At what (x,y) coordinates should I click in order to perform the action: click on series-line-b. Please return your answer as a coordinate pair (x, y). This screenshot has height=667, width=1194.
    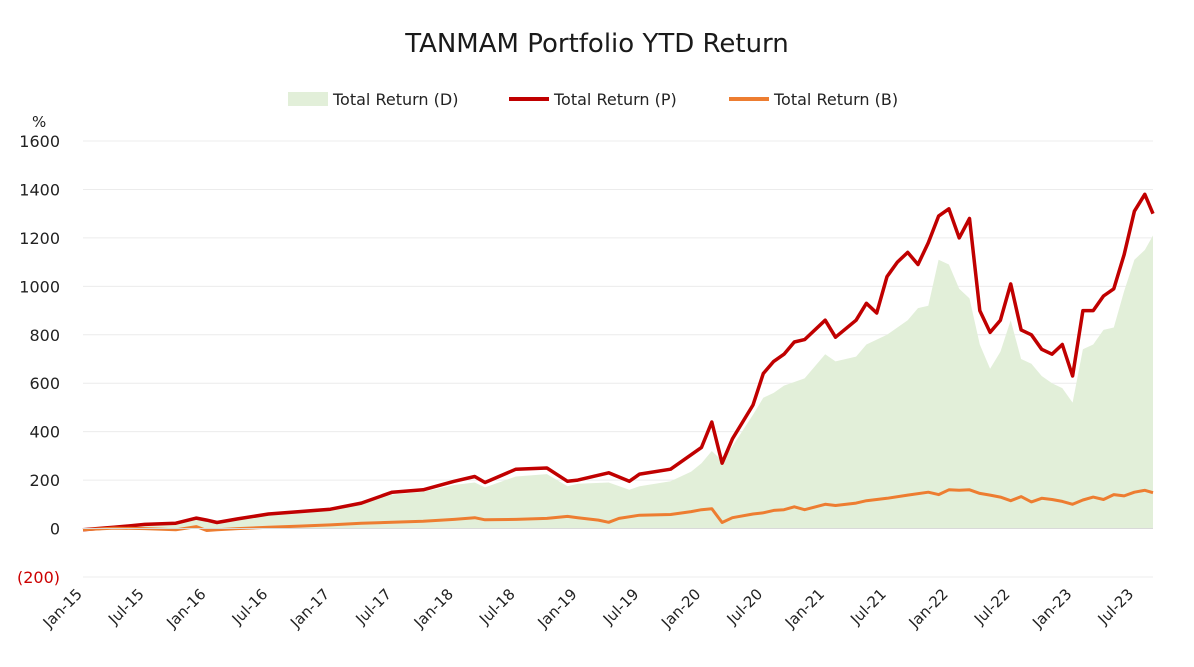
    Looking at the image, I should click on (618, 510).